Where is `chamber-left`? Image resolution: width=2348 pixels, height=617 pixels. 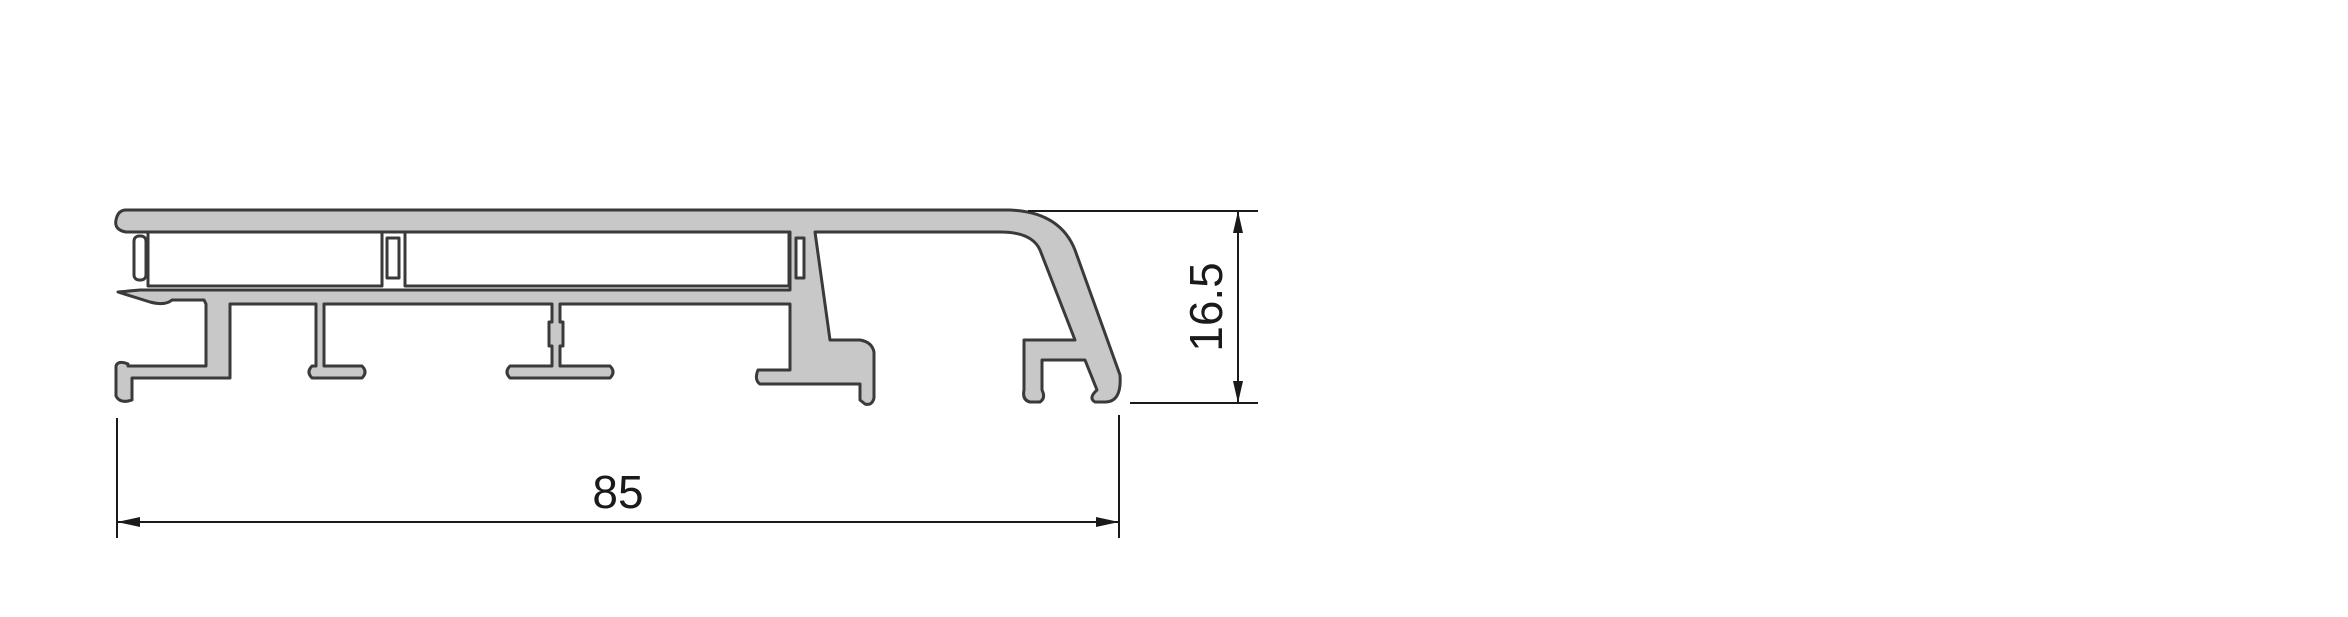 chamber-left is located at coordinates (265, 259).